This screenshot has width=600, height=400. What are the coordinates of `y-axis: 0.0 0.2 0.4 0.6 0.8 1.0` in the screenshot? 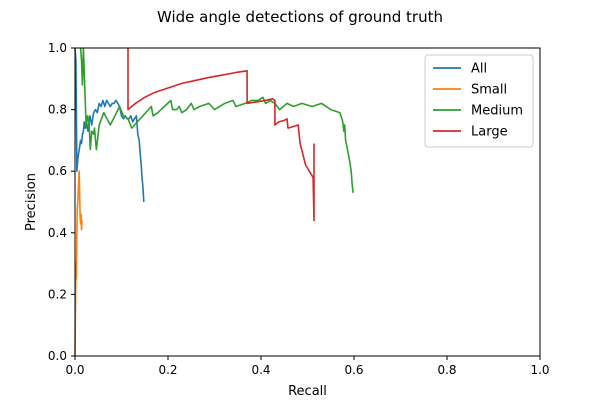 It's located at (61, 202).